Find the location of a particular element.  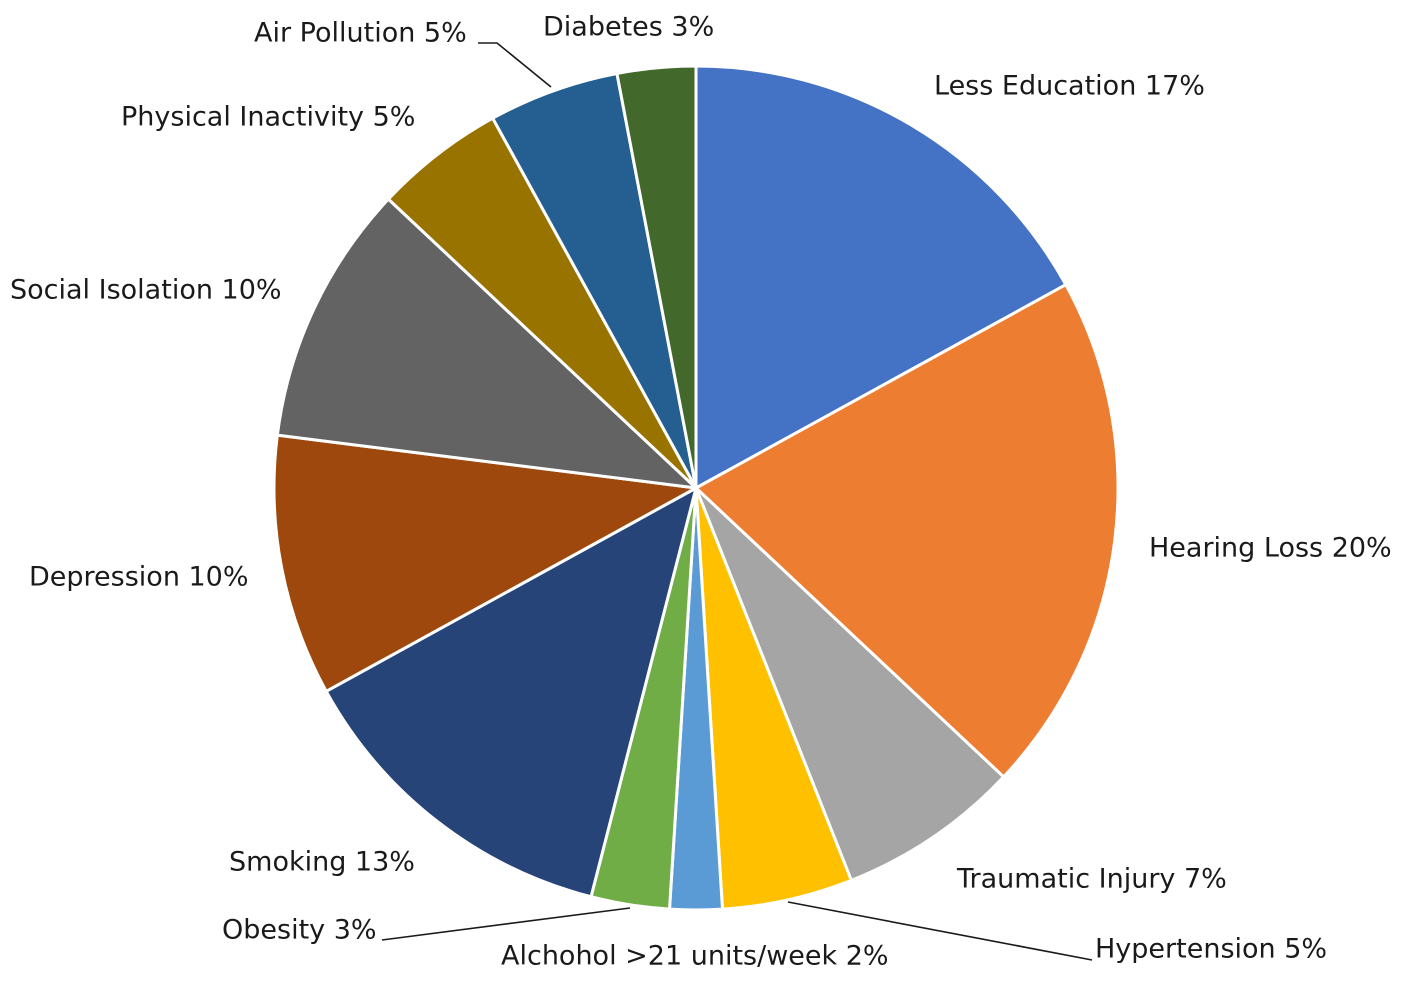

data-label-hypertension: Hypertension 5% is located at coordinates (1211, 949).